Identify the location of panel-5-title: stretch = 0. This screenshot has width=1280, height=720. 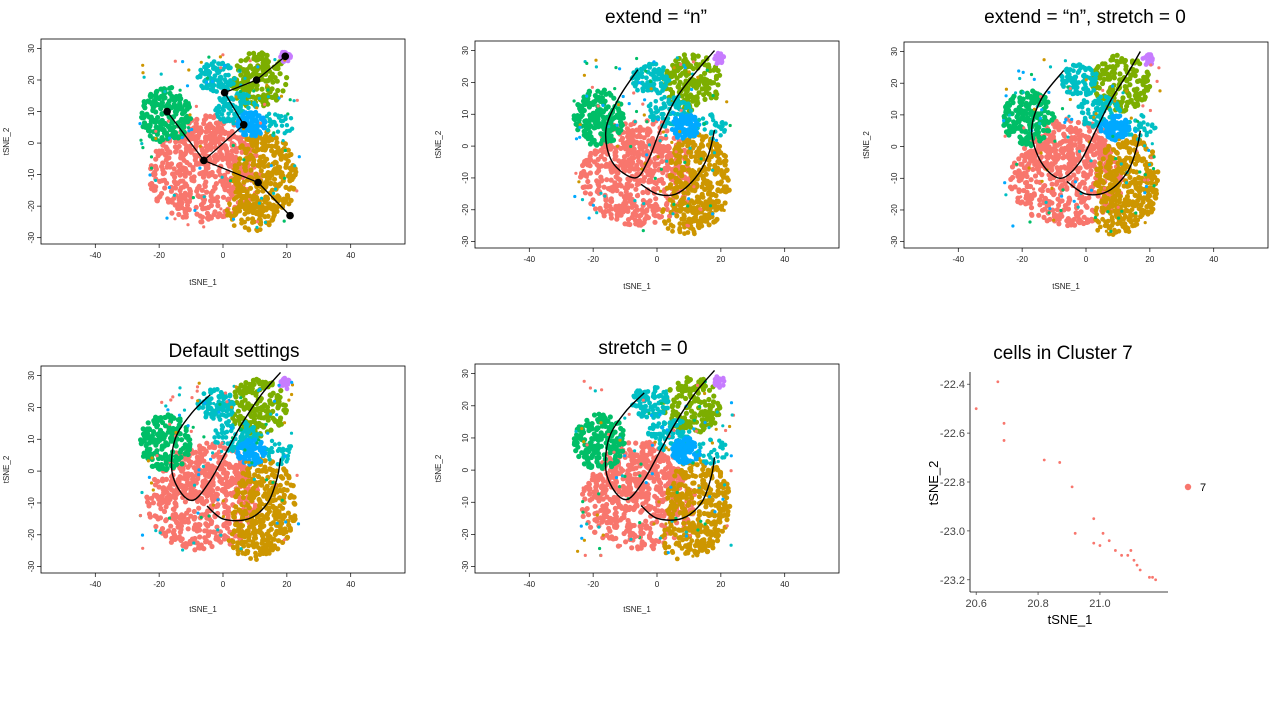
(642, 348).